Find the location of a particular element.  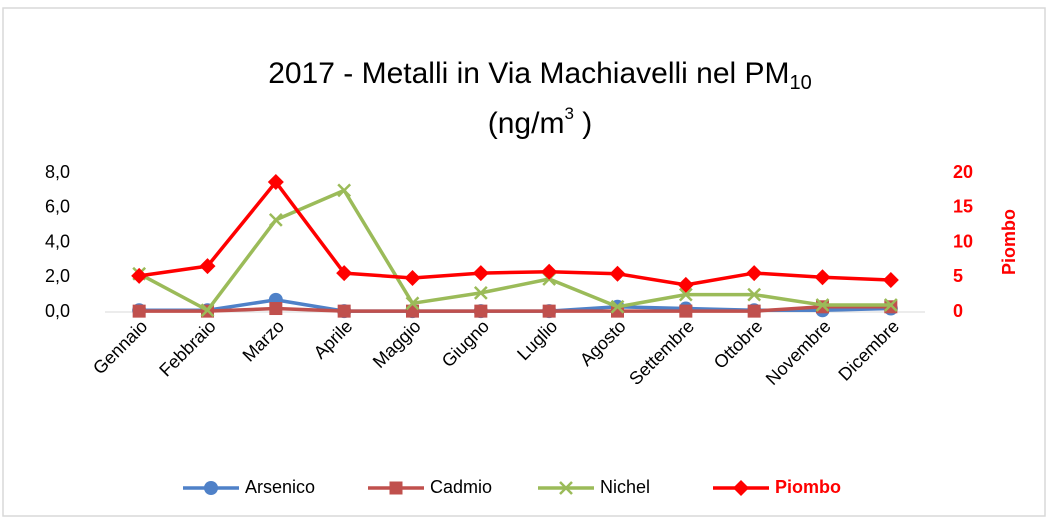

chart-subtitle: (ng/m3 ) is located at coordinates (540, 121).